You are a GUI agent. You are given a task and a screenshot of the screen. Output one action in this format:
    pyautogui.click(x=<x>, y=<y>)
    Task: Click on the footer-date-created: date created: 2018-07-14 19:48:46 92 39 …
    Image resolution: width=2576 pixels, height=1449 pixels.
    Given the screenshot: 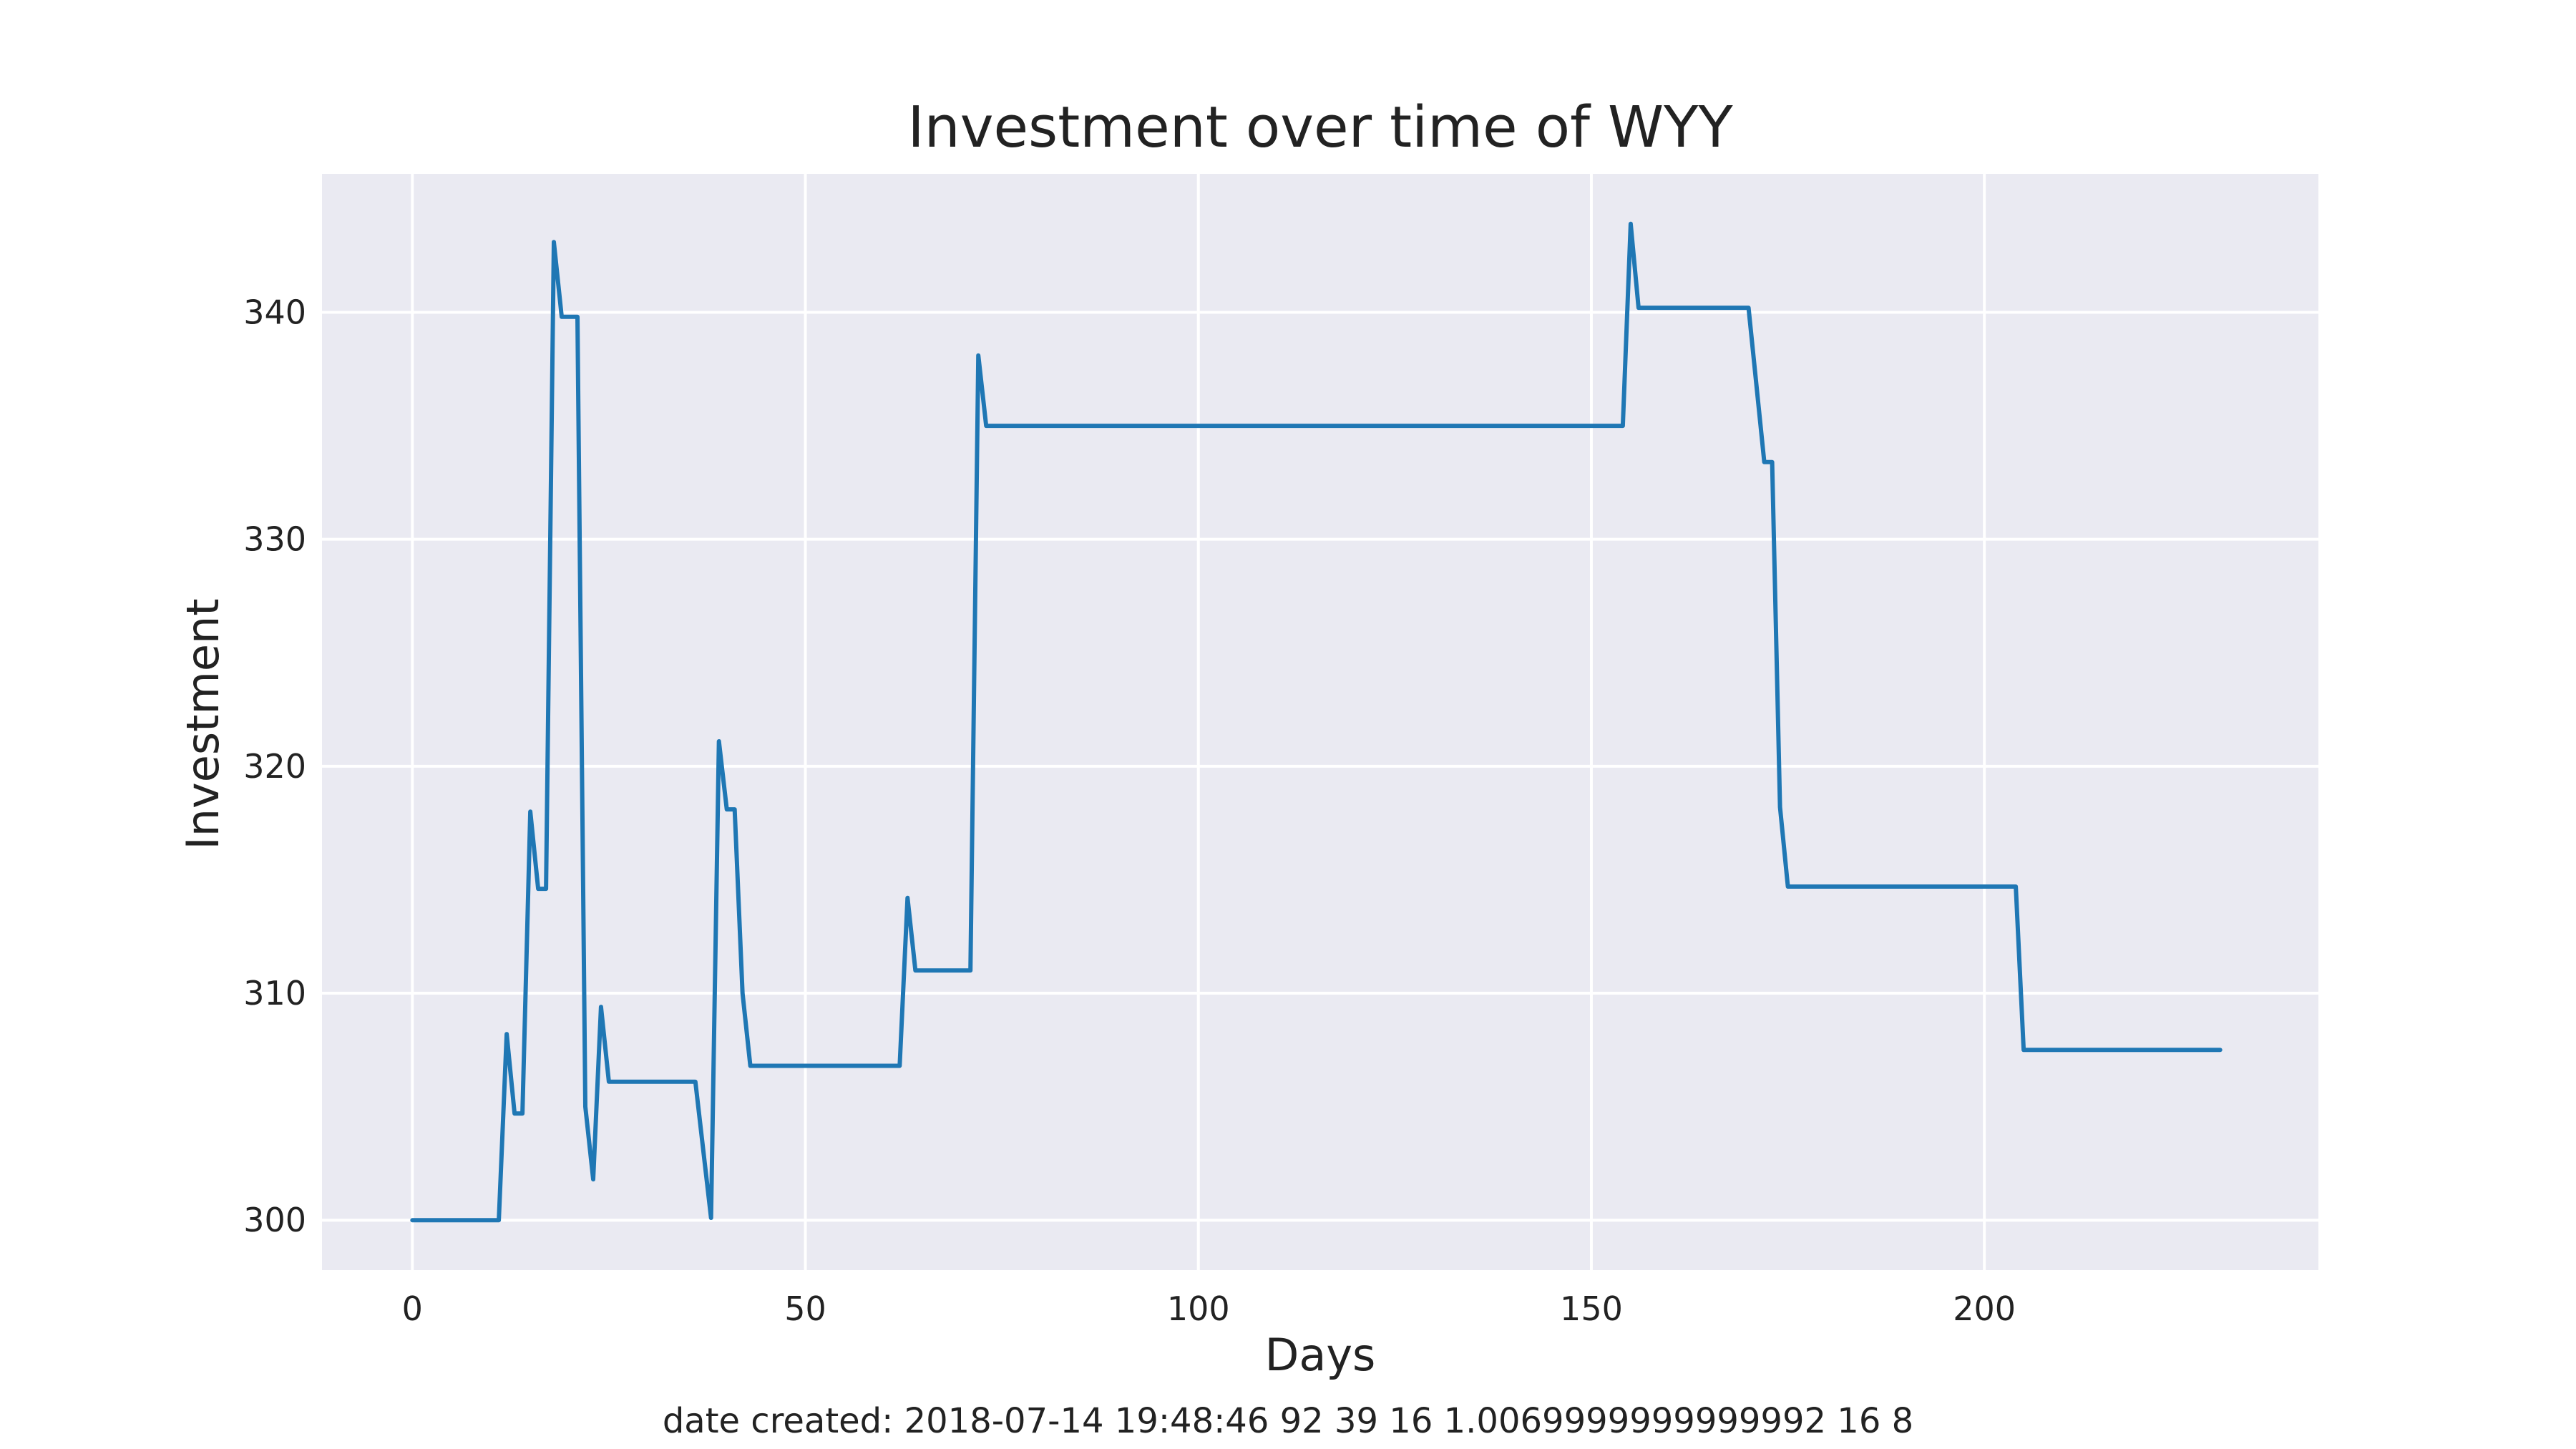 What is the action you would take?
    pyautogui.click(x=1288, y=1421)
    